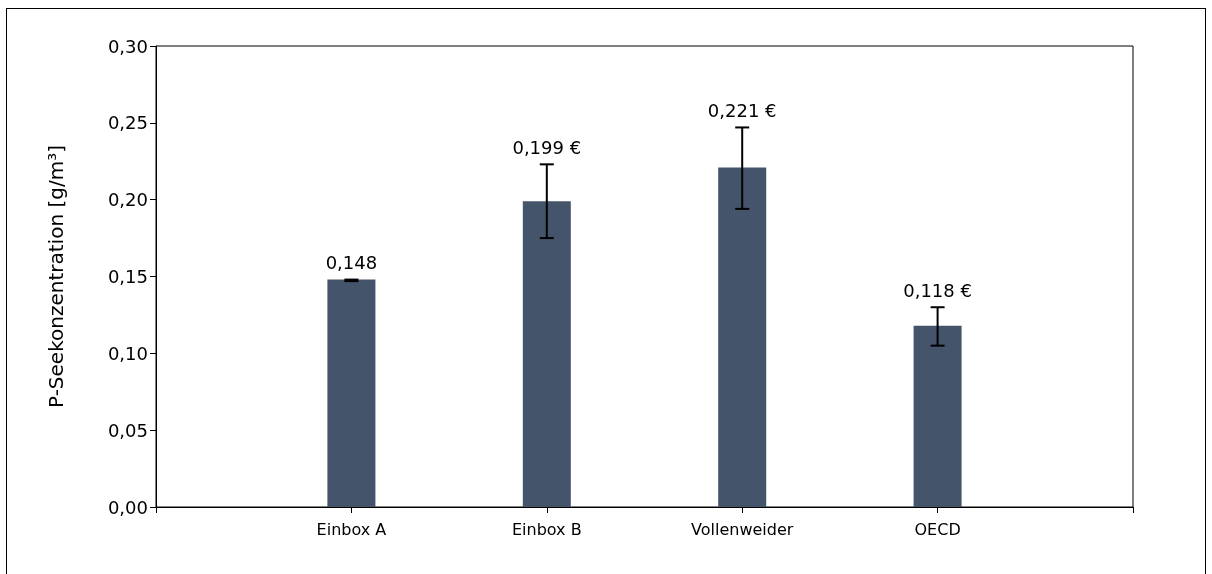 The height and width of the screenshot is (574, 1212). Describe the element at coordinates (127, 430) in the screenshot. I see `y-tick-label: 0,05` at that location.